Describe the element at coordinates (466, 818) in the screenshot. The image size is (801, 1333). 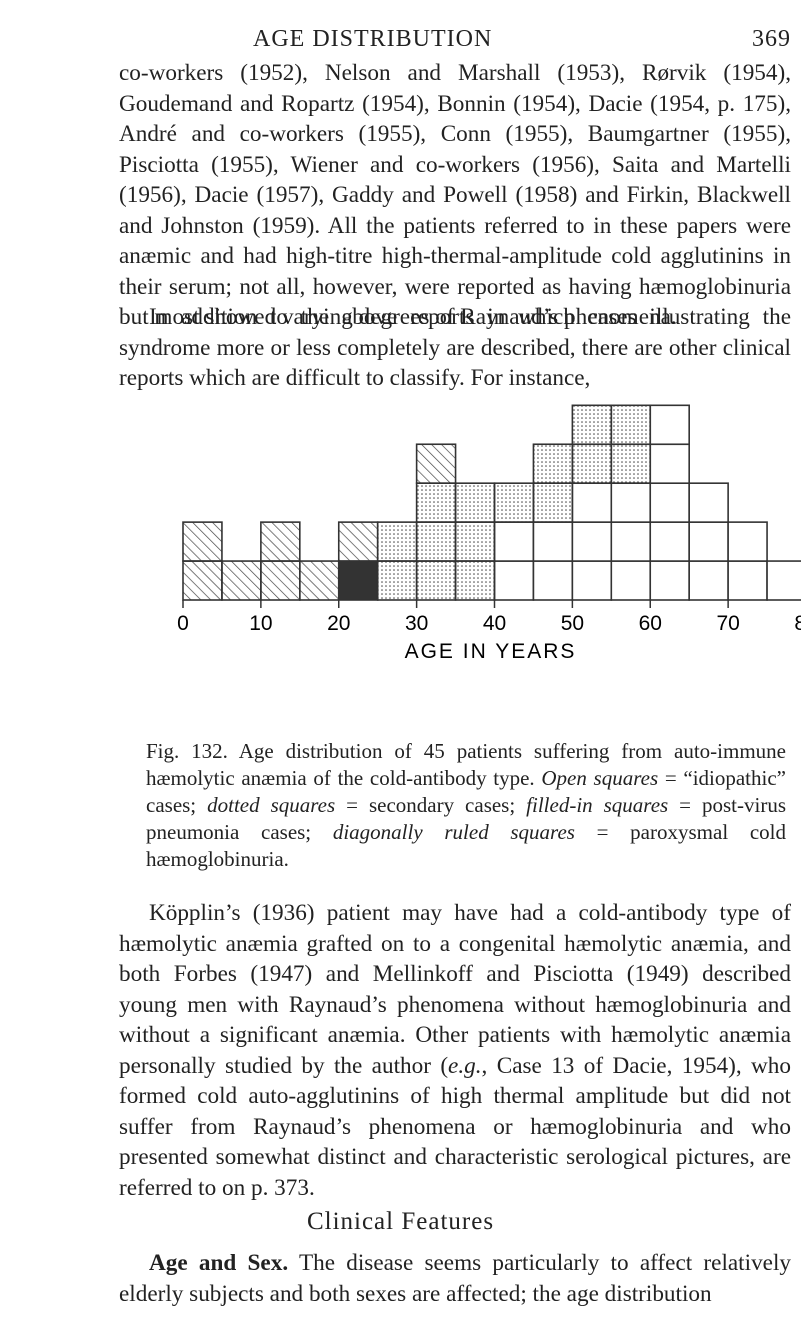
I see `caption-text: = post-virus pneumonia cases;` at that location.